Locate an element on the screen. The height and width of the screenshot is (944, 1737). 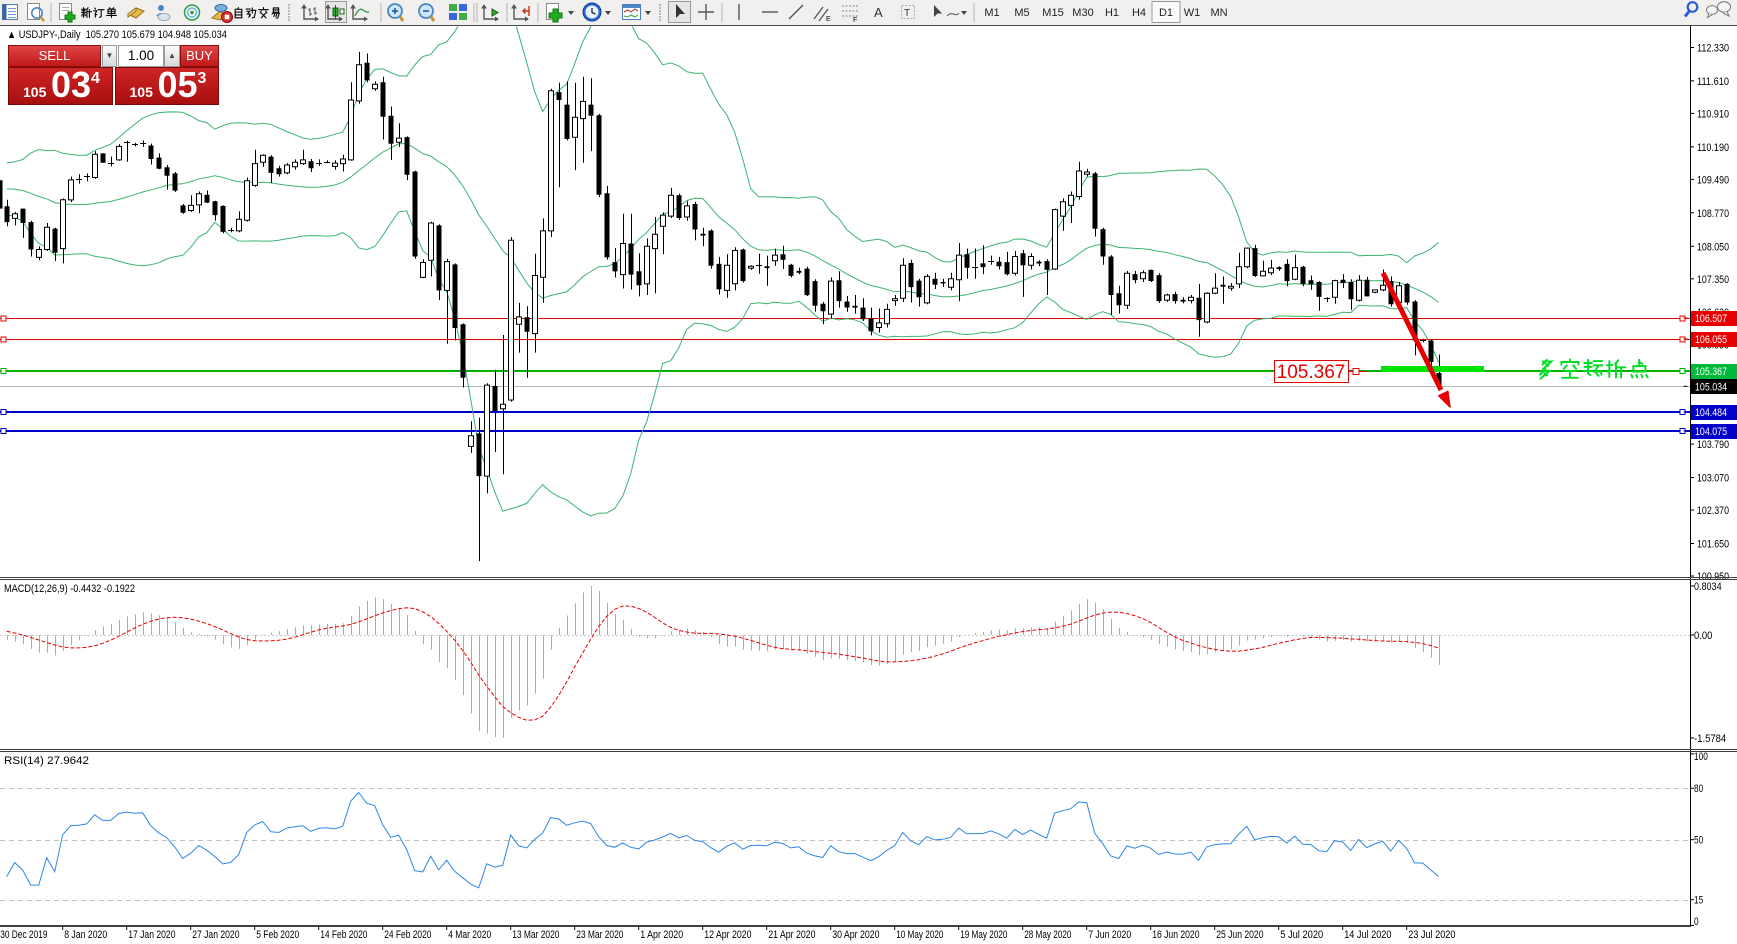
svg-text: 23 Mar 2020 is located at coordinates (599, 935).